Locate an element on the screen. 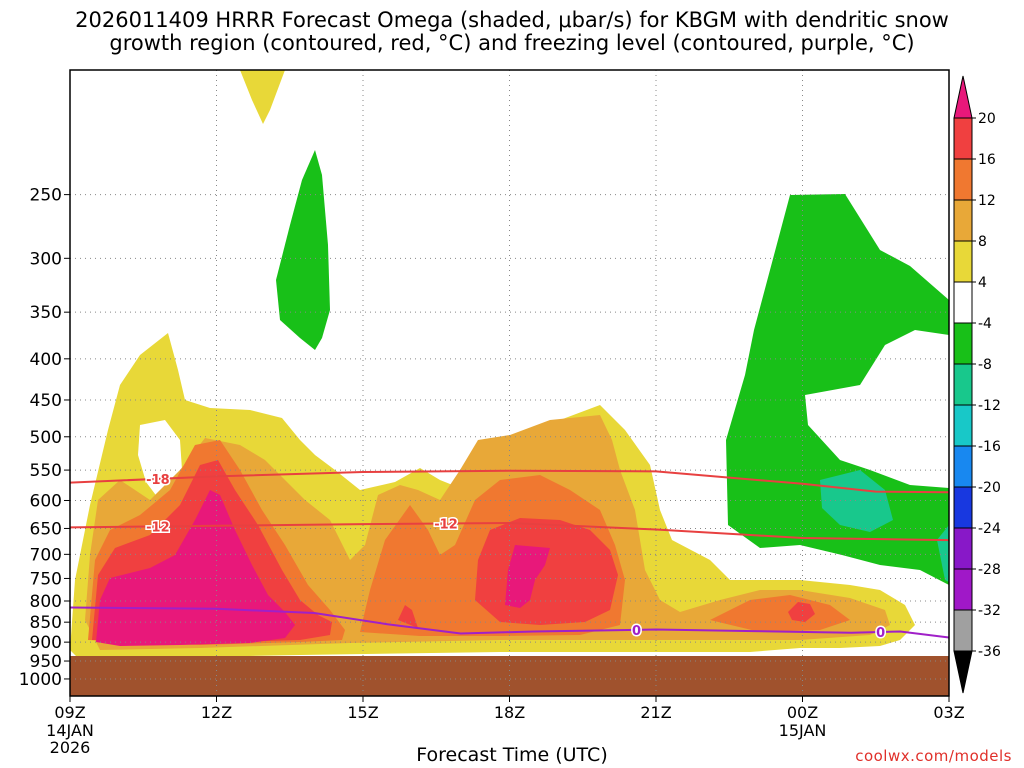 Image resolution: width=1024 pixels, height=768 pixels. y-tick-label: 450 is located at coordinates (46, 401).